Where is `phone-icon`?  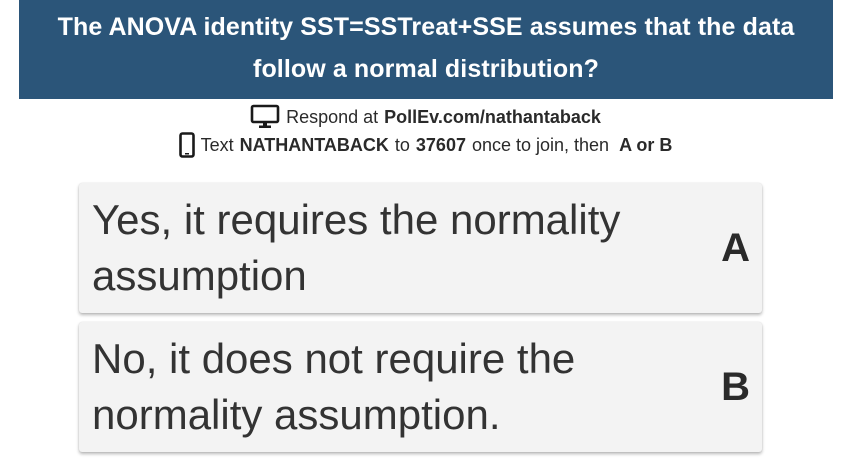 phone-icon is located at coordinates (186, 145).